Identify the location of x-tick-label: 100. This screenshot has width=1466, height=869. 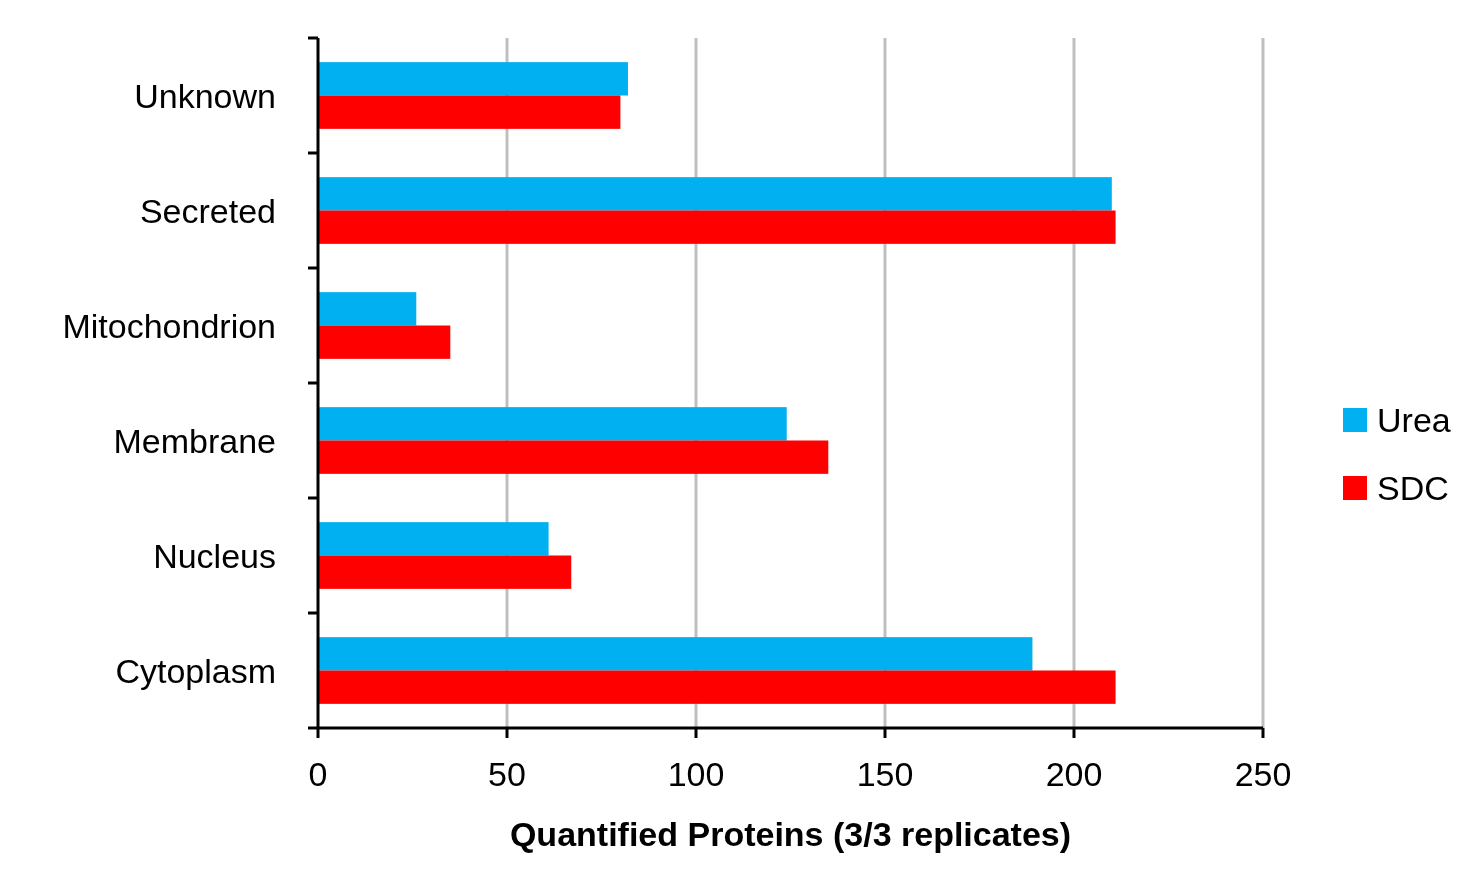
(696, 774).